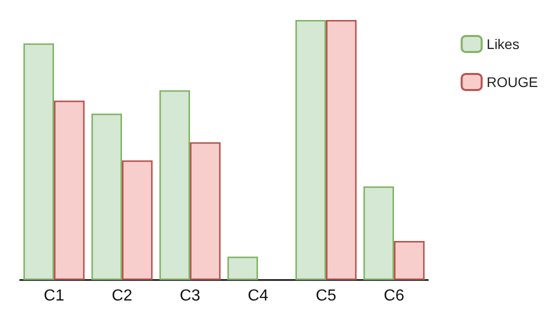  I want to click on x-tick-label: C2, so click(122, 296).